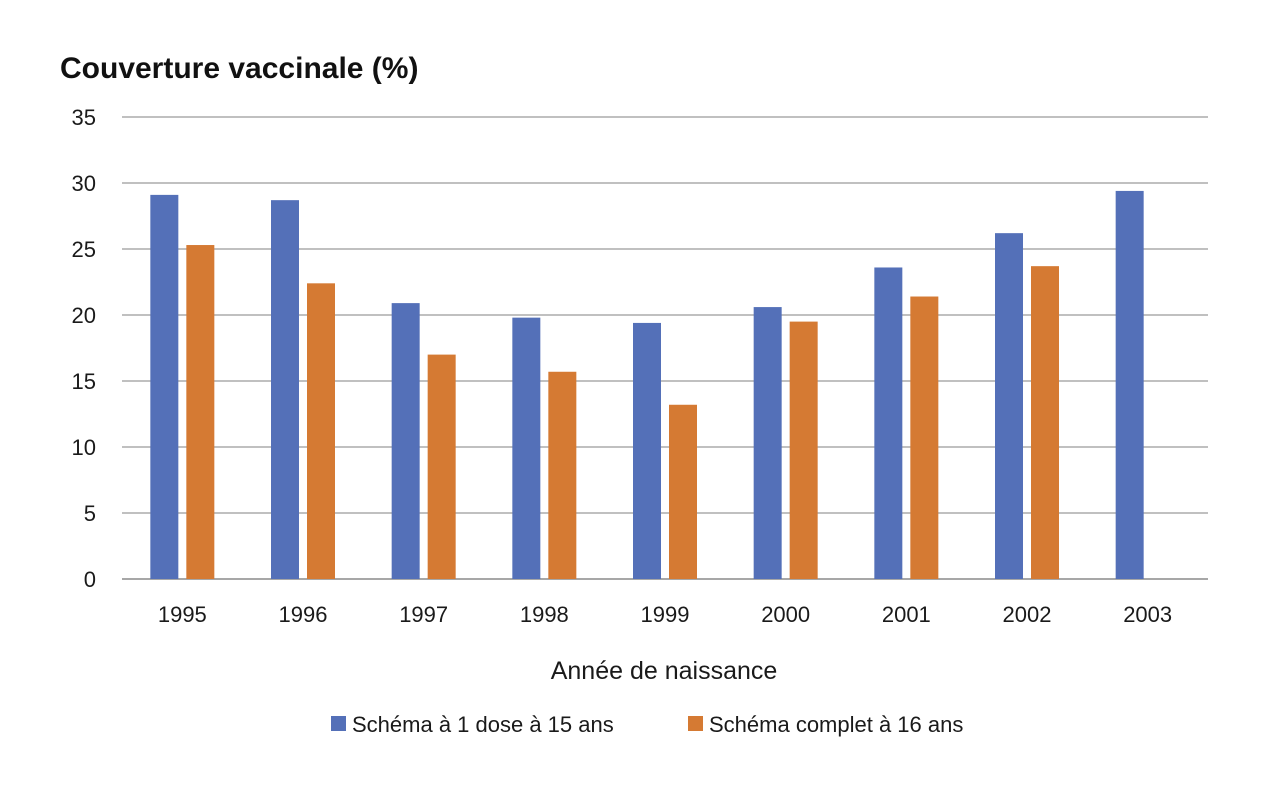  I want to click on x-tick-label: 2001, so click(906, 614).